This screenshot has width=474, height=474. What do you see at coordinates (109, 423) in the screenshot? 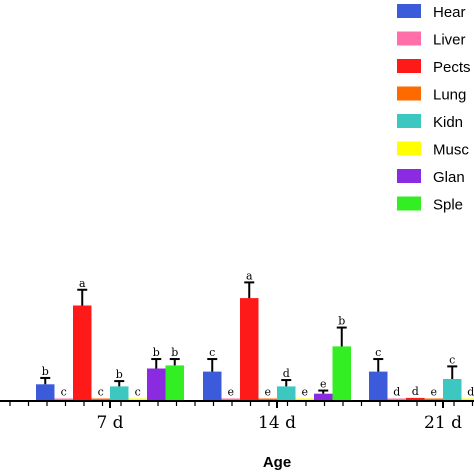
I see `x-tick-label-7d: 7 d` at bounding box center [109, 423].